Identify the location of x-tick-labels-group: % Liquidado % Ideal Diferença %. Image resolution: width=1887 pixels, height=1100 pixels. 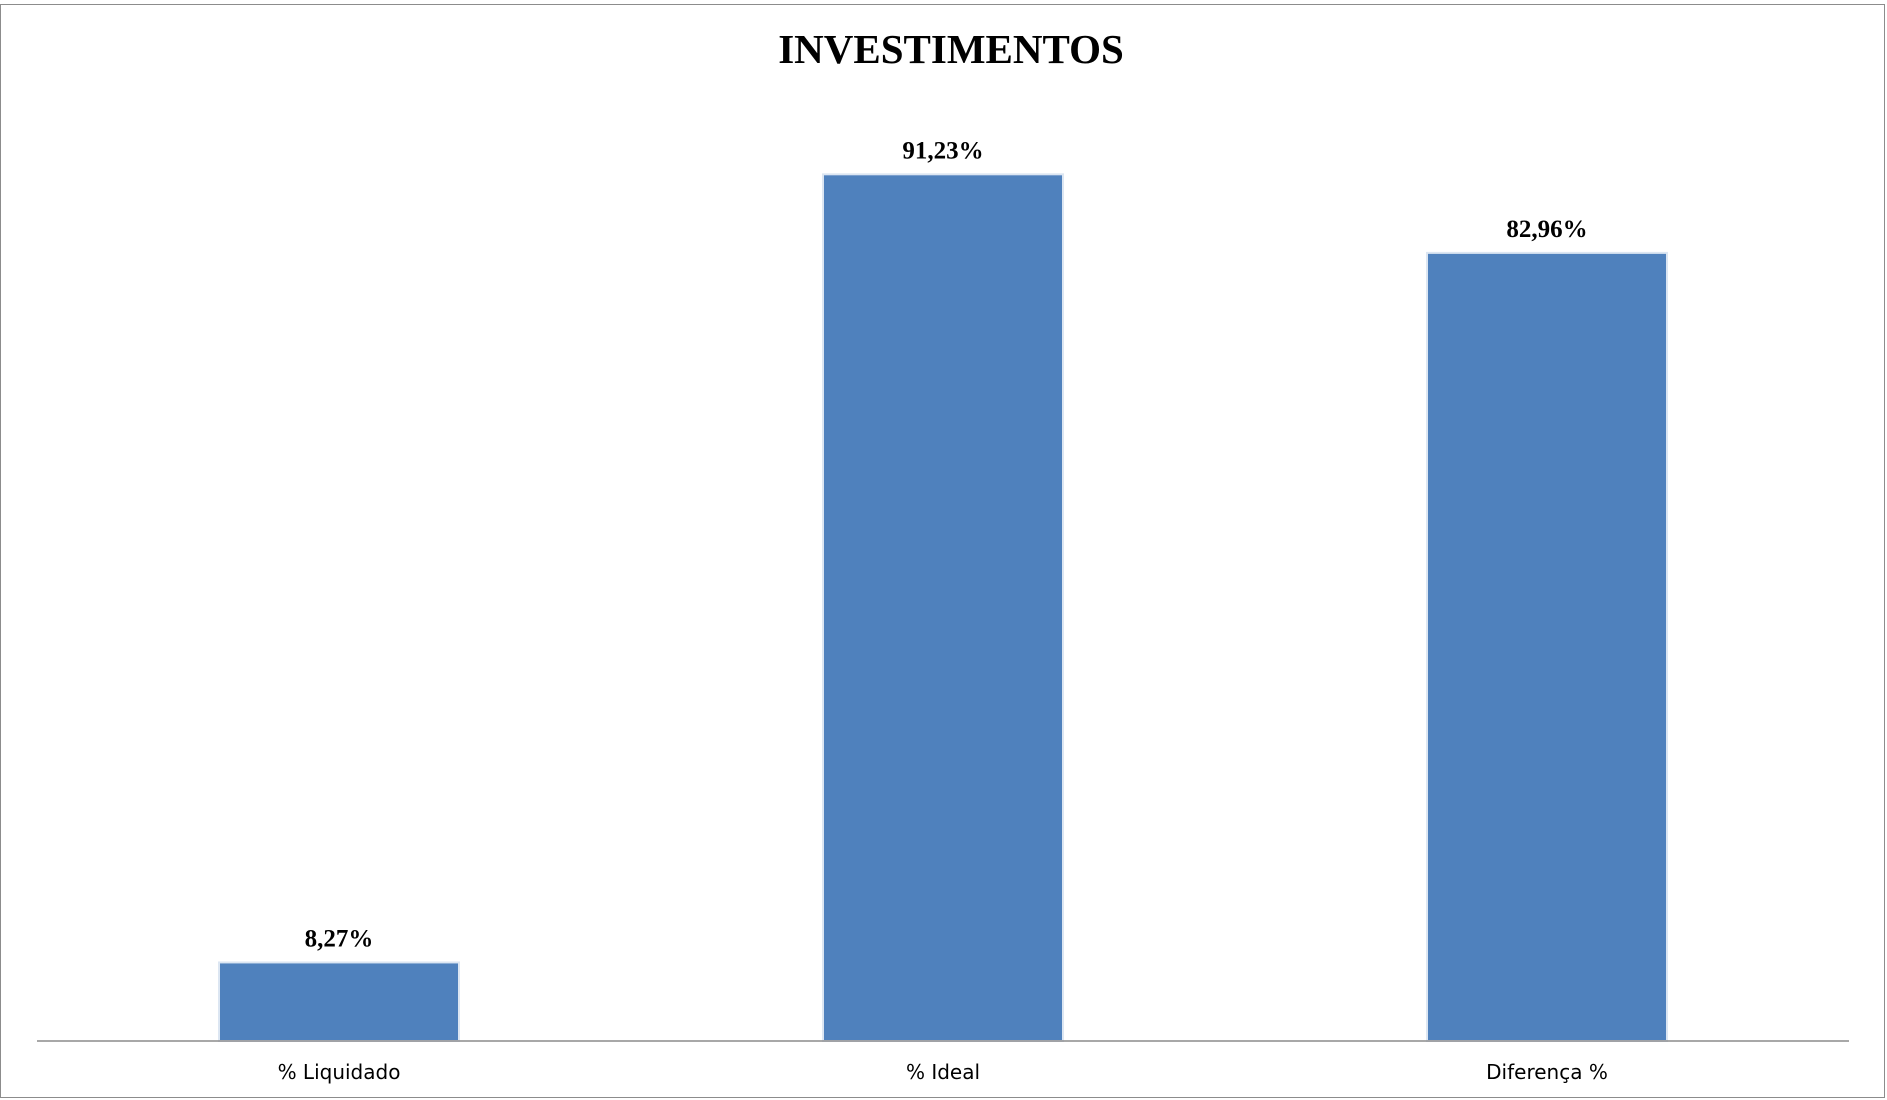
(943, 1072).